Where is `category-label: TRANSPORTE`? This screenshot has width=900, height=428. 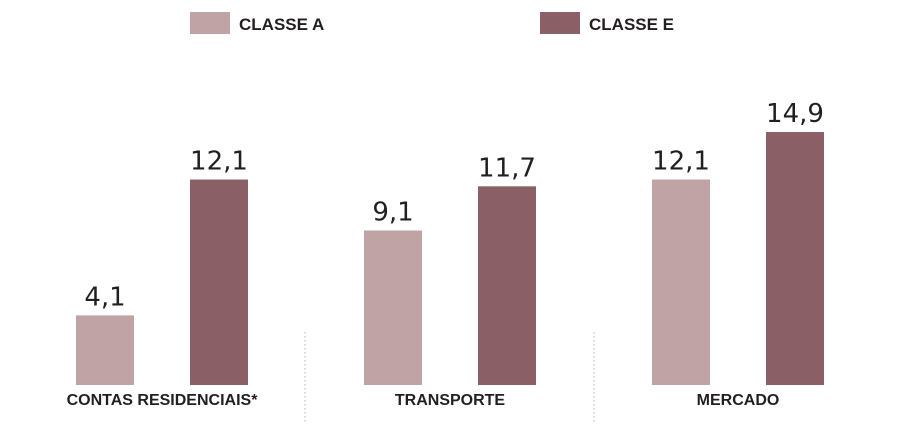 category-label: TRANSPORTE is located at coordinates (450, 400).